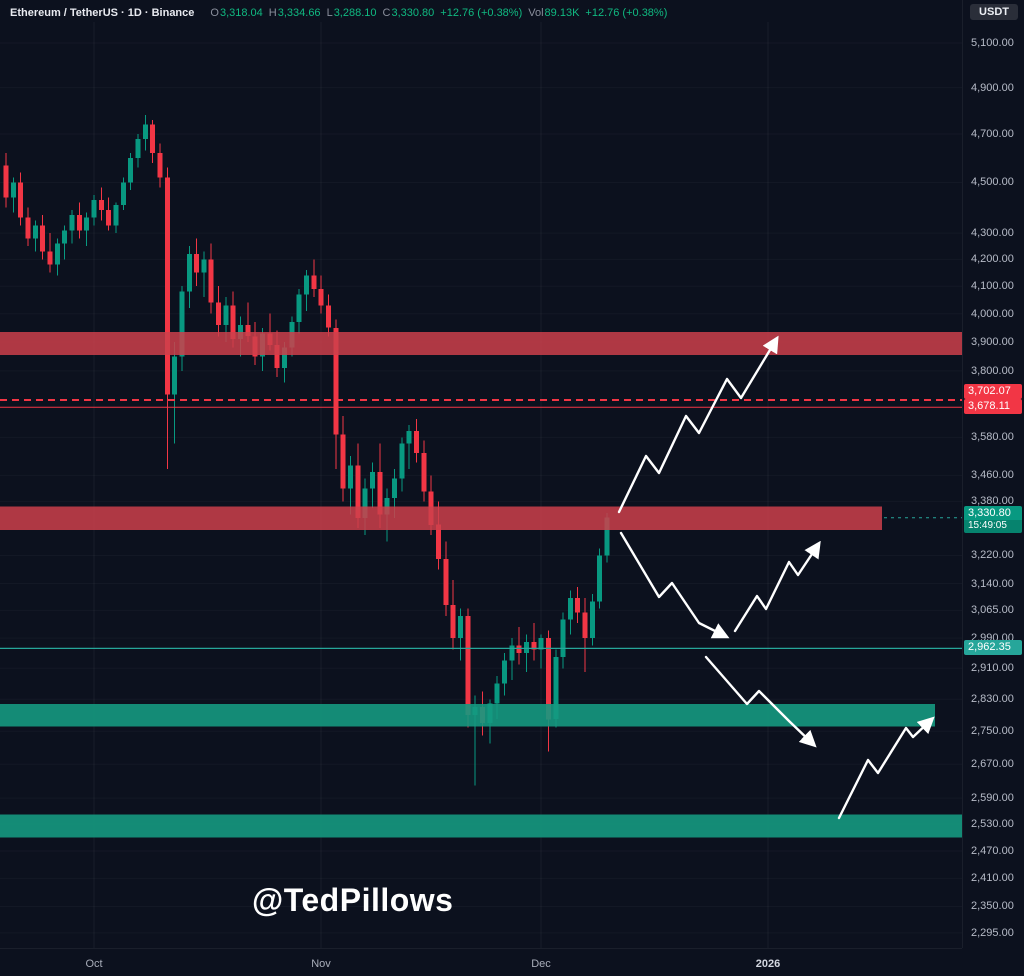 This screenshot has height=976, width=1024. Describe the element at coordinates (992, 371) in the screenshot. I see `price-tick: 3,800.00` at that location.